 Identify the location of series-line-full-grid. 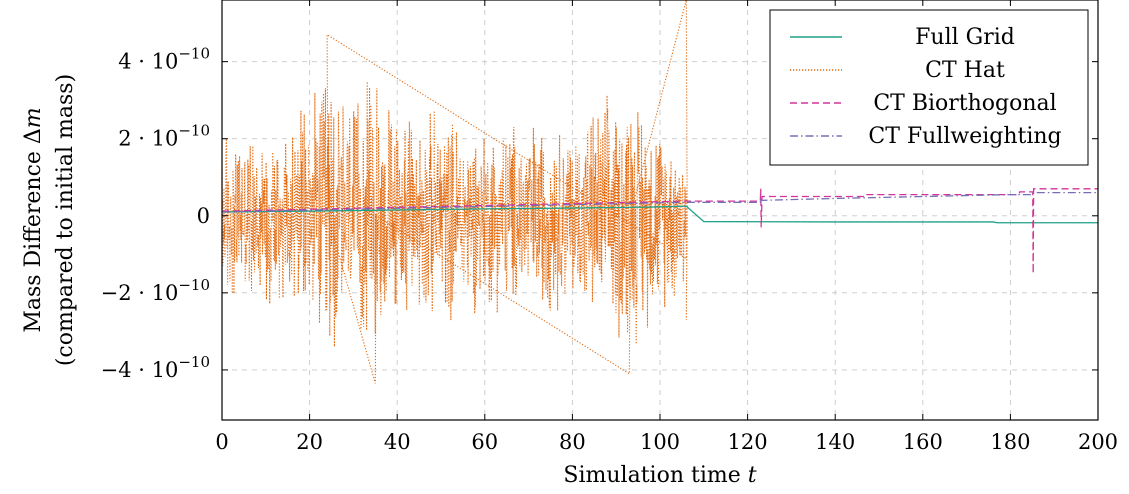
(660, 214).